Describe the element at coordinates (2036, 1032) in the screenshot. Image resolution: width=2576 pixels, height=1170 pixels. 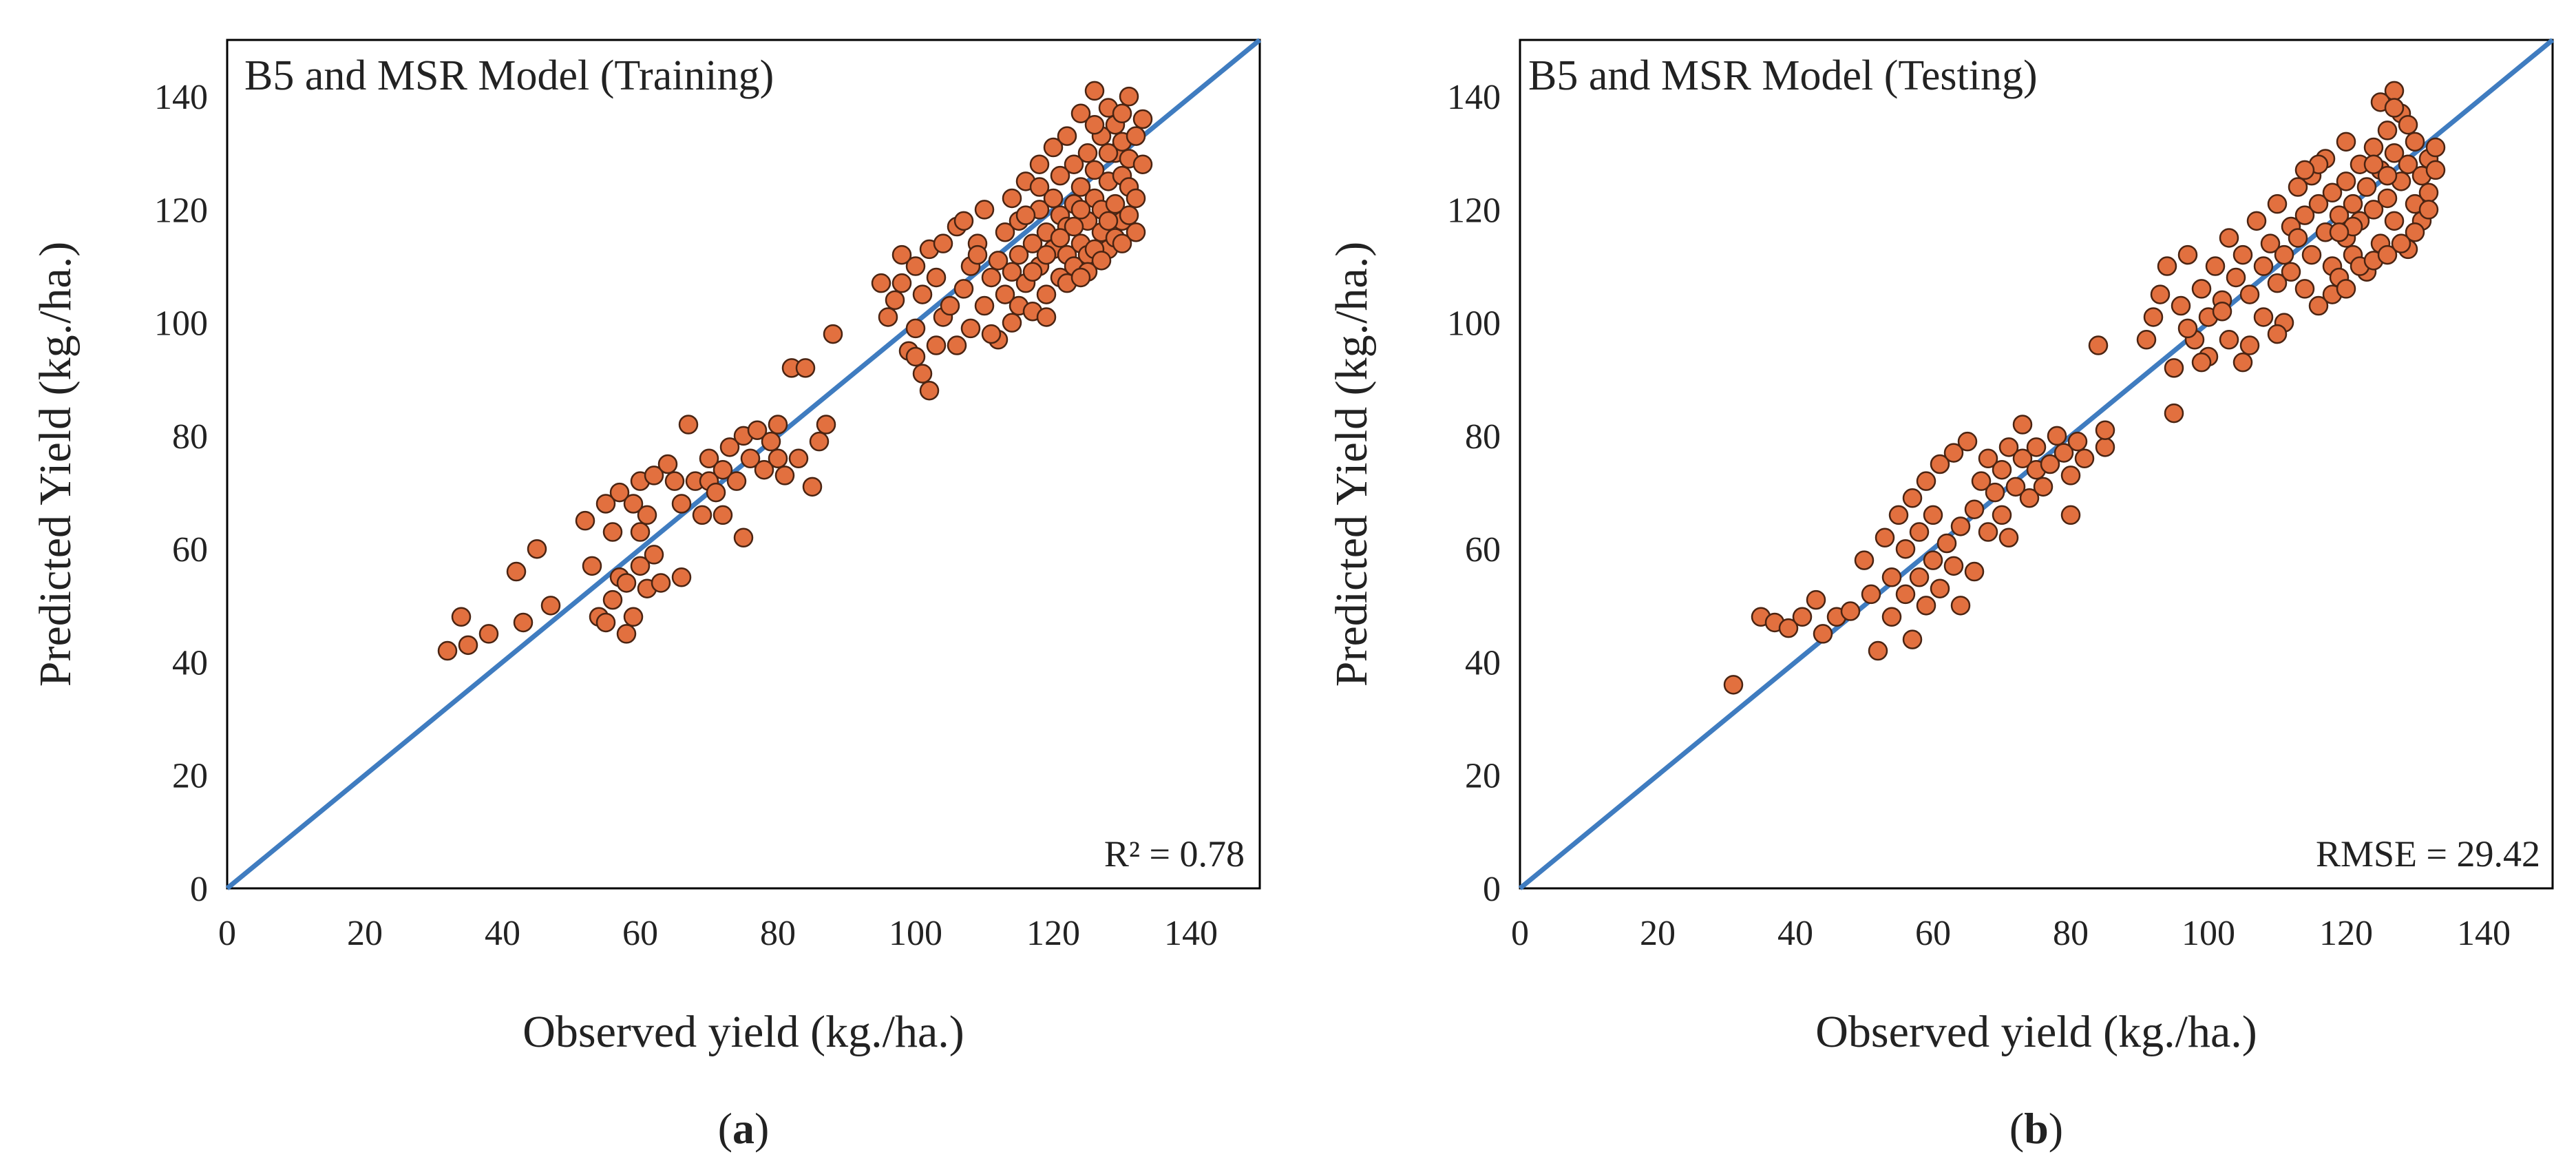
I see `panel-b-x-axis-title: Observed yield (kg./ha.)` at that location.